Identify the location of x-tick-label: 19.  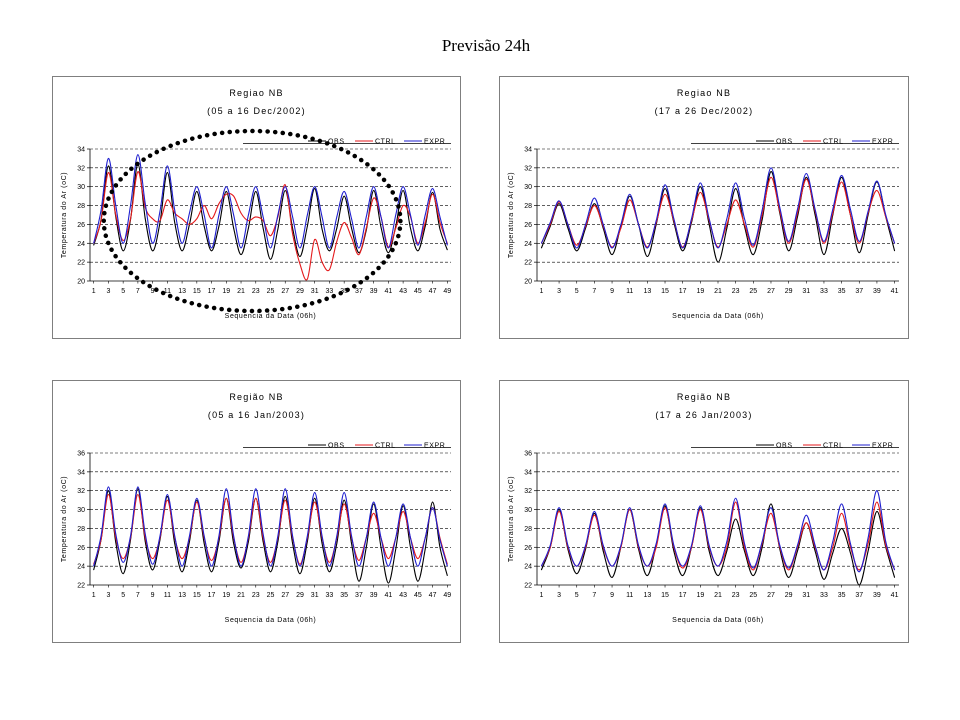
(700, 595).